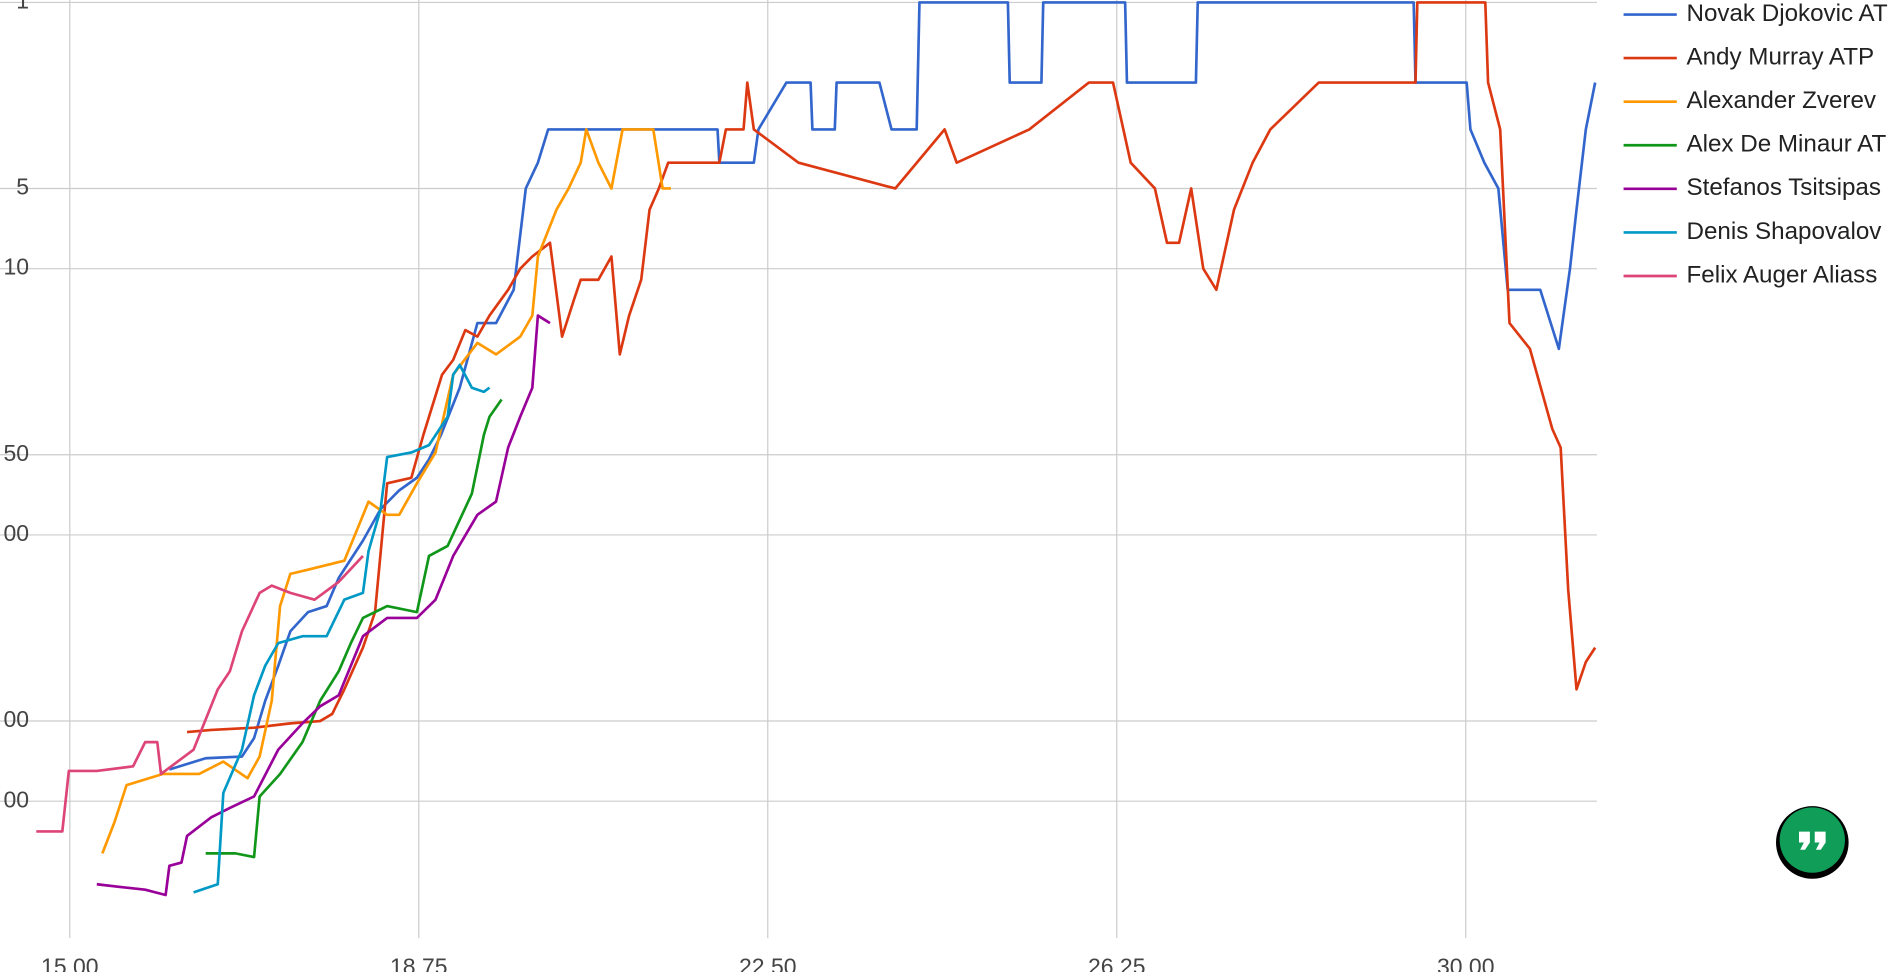 Image resolution: width=1897 pixels, height=972 pixels. Describe the element at coordinates (768, 962) in the screenshot. I see `x-tick-label: 22.50` at that location.